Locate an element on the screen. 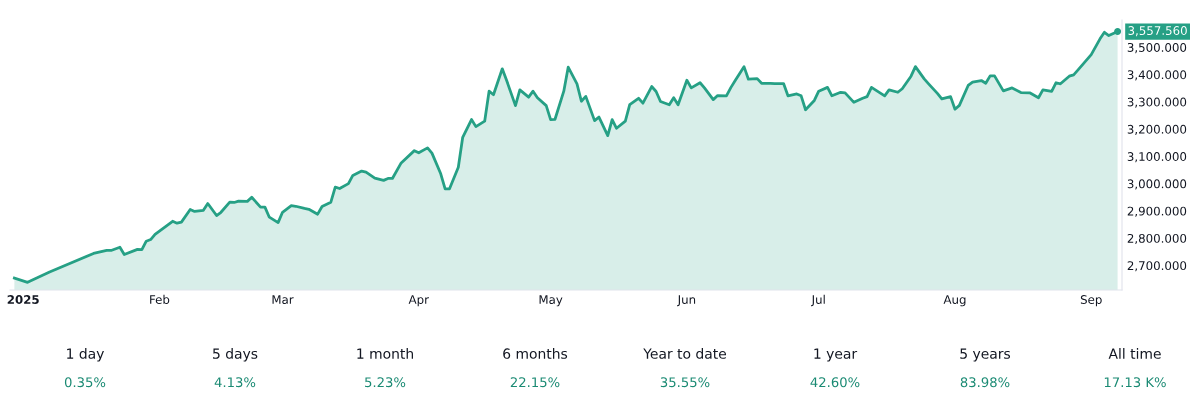  y-tick-label: 2,900.000 is located at coordinates (1157, 211).